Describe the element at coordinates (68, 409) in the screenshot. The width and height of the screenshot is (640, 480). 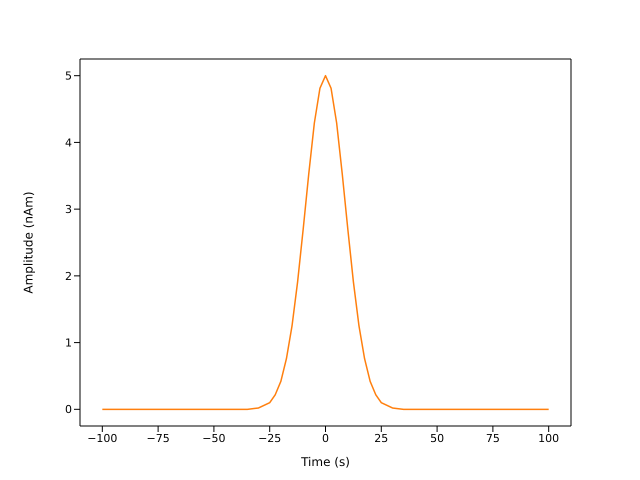
I see `y-tick-label: 0` at that location.